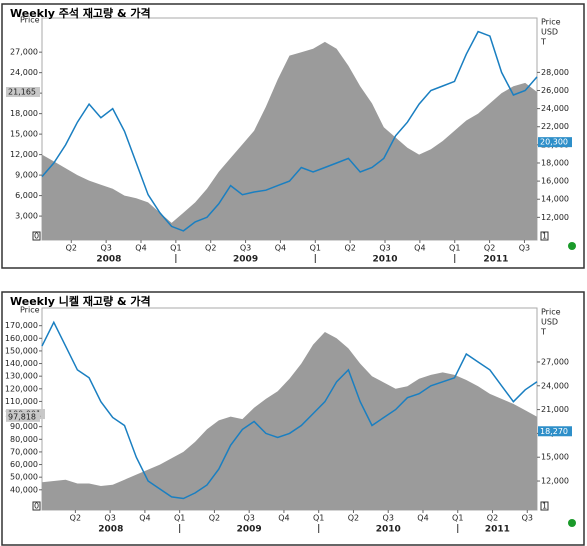 The width and height of the screenshot is (587, 546). Describe the element at coordinates (80, 301) in the screenshot. I see `chart-title: Weekly 니켈 재고량 & 가격` at that location.